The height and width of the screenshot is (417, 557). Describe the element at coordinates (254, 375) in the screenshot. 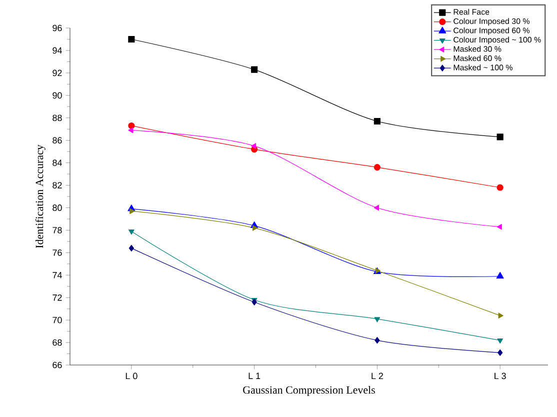

I see `x-tick-label: L 1` at that location.